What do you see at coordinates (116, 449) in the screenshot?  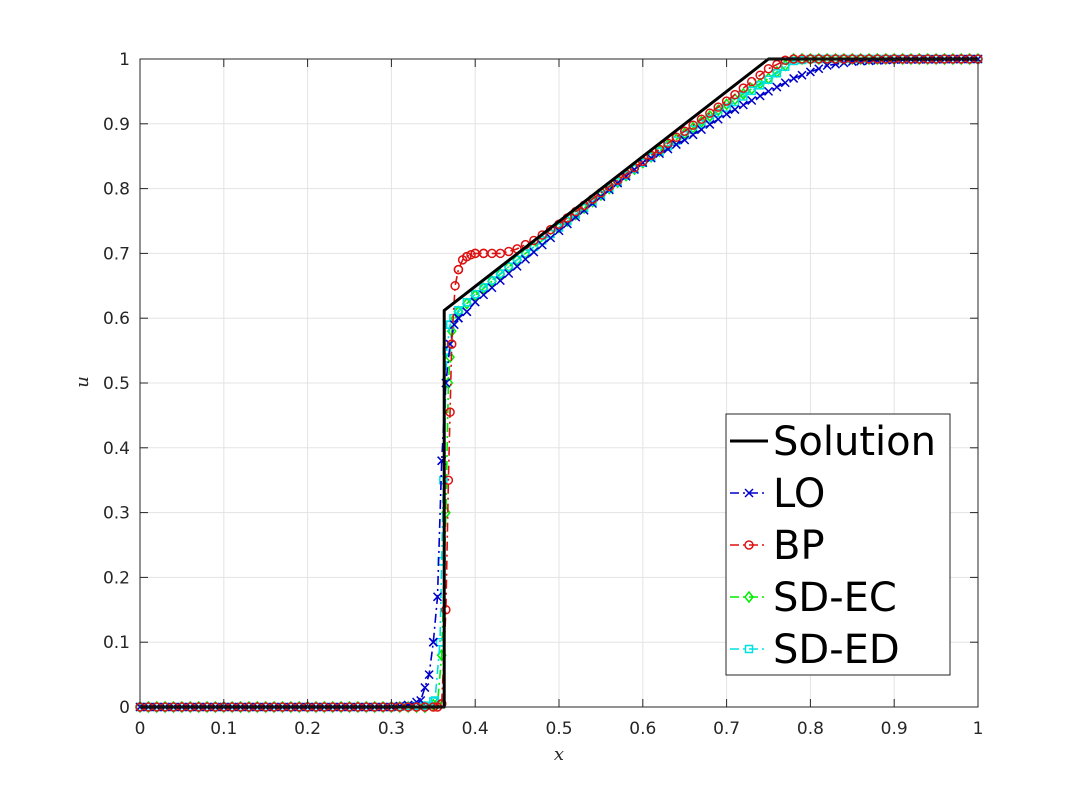 I see `y-tick-label: 0.4` at bounding box center [116, 449].